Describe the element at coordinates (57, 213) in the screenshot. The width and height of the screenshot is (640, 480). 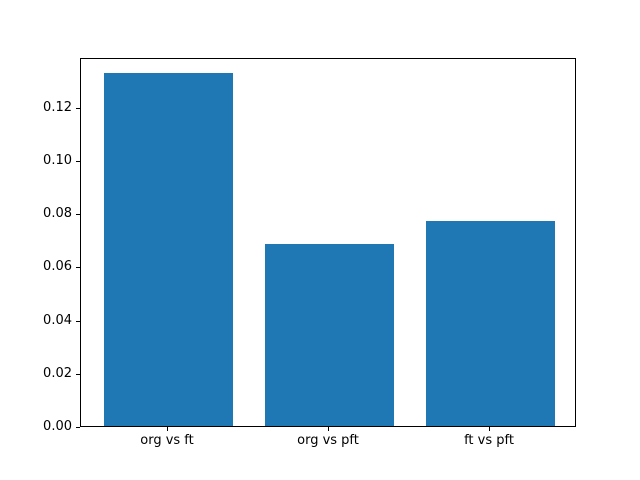
I see `y-tick-label: 0.08` at that location.